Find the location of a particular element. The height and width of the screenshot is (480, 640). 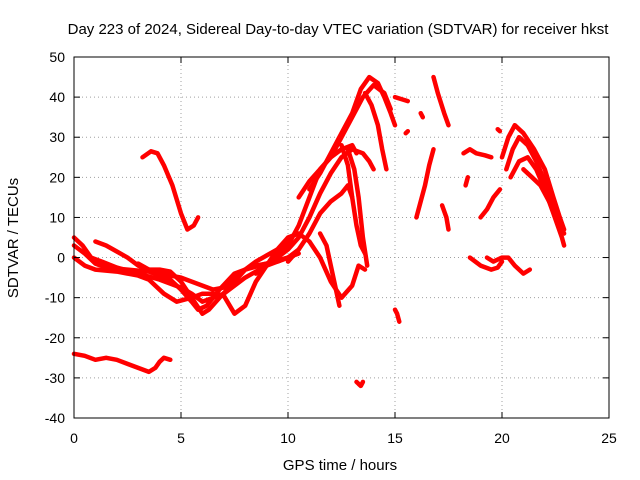

data-series-s27 is located at coordinates (467, 181).